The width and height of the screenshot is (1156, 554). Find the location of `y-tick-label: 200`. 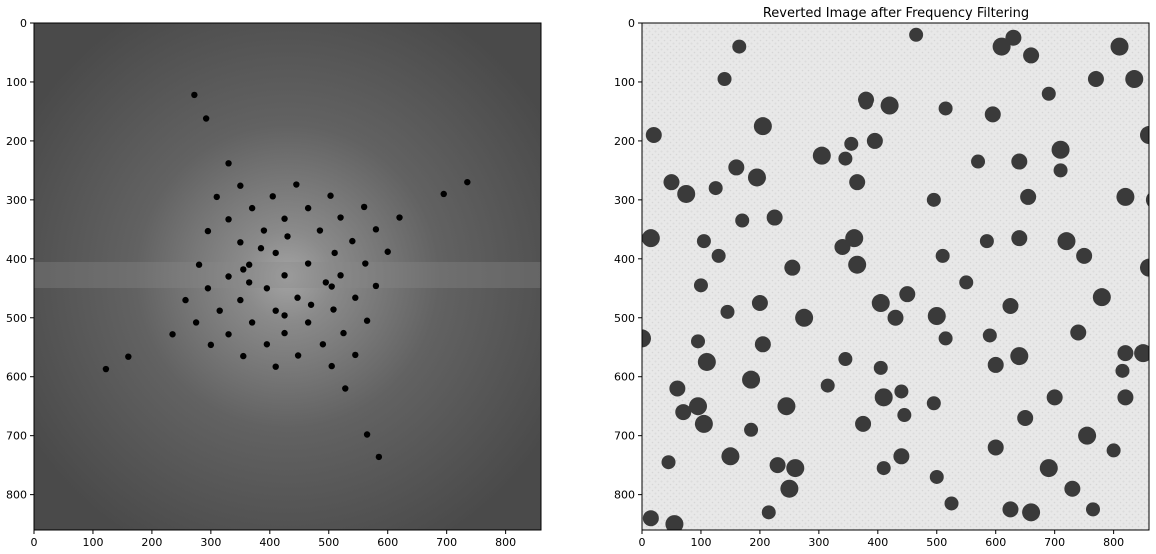

y-tick-label: 200 is located at coordinates (16, 141).